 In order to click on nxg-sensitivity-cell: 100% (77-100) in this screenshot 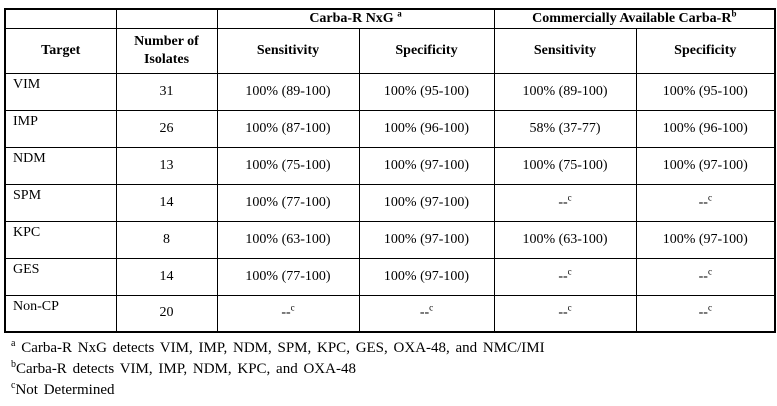, I will do `click(288, 276)`.